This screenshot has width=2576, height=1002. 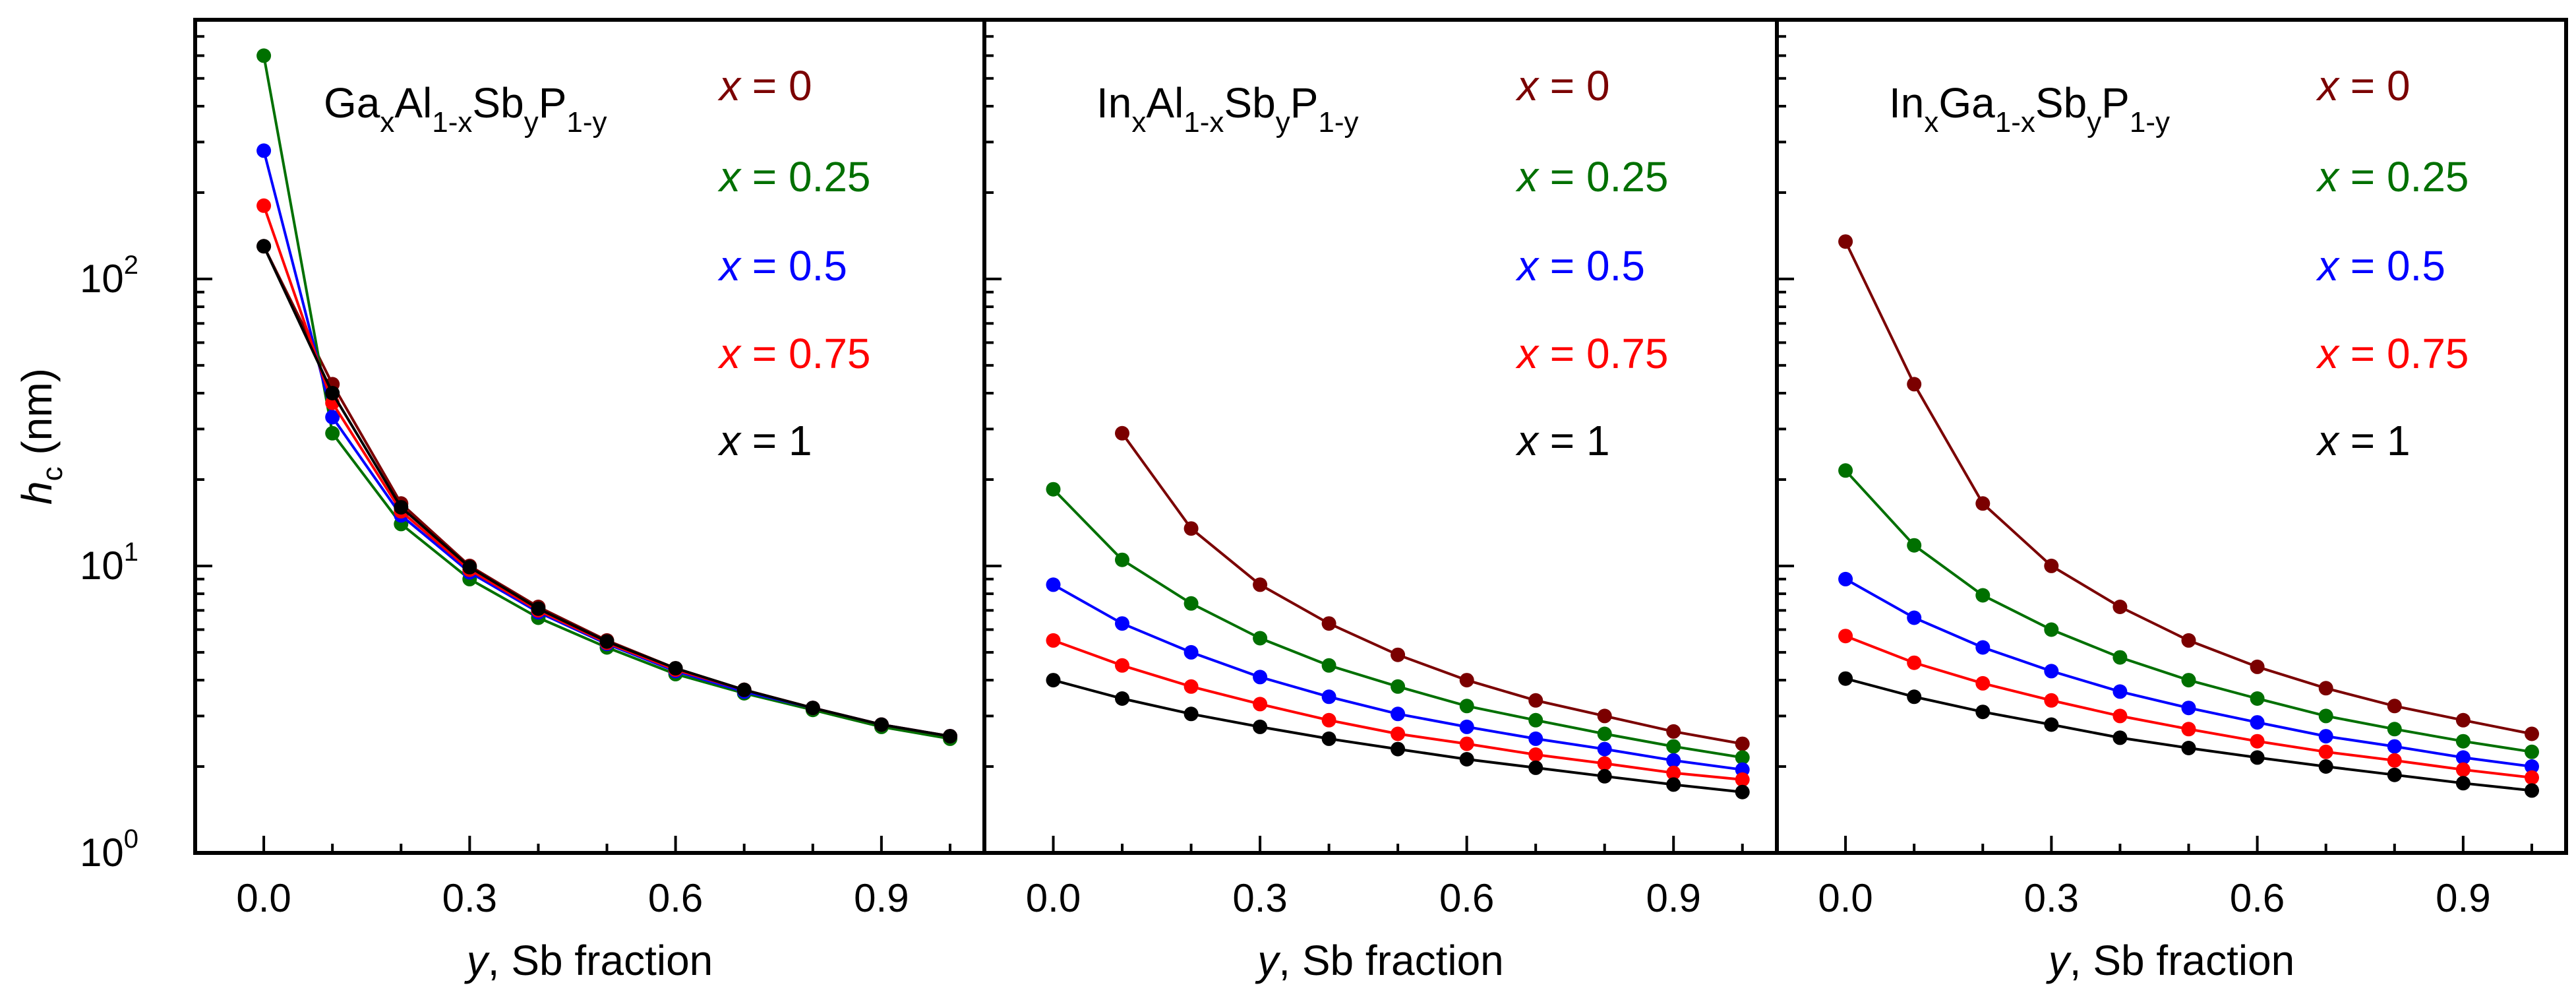 What do you see at coordinates (109, 563) in the screenshot?
I see `y-tick-label: 10¹` at bounding box center [109, 563].